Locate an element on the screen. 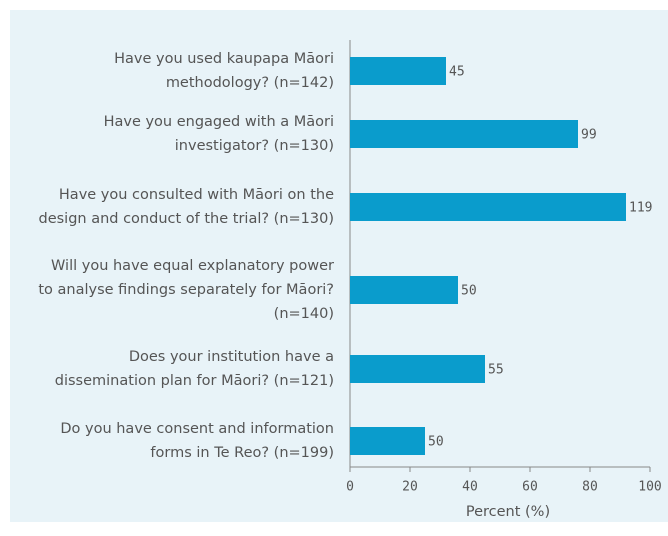  y-tick-label: Do you have consent and information is located at coordinates (197, 429).